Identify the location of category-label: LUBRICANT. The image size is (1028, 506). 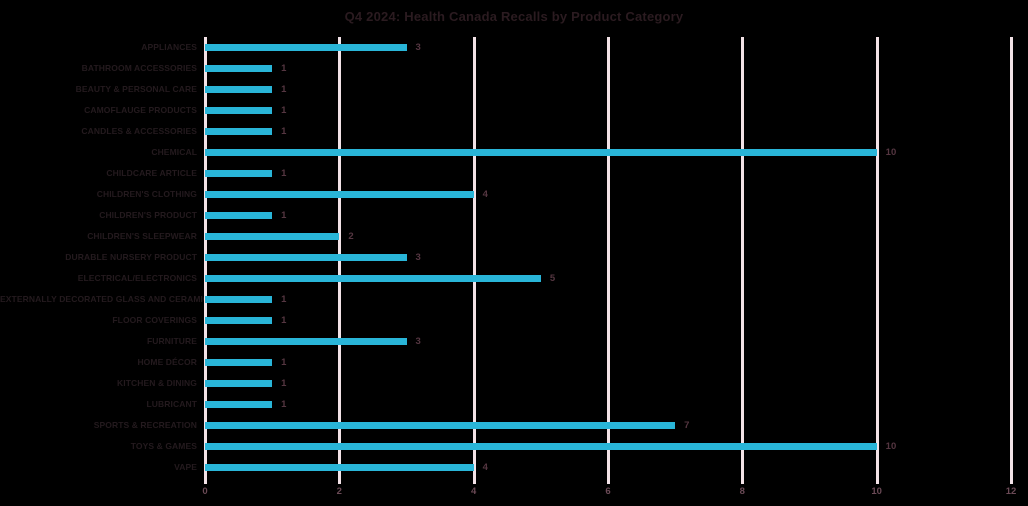
(171, 404).